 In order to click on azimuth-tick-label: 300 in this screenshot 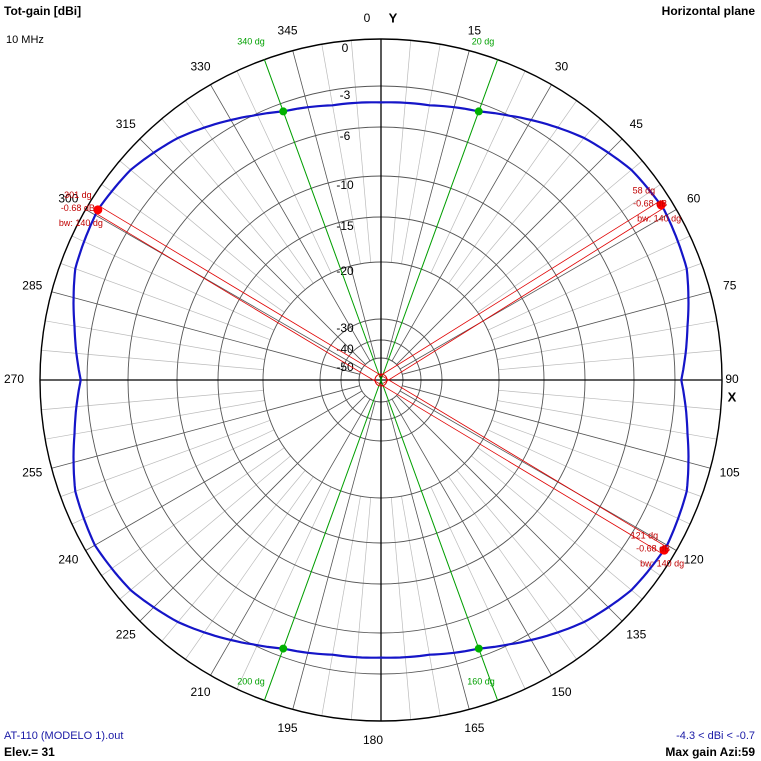, I will do `click(68, 199)`.